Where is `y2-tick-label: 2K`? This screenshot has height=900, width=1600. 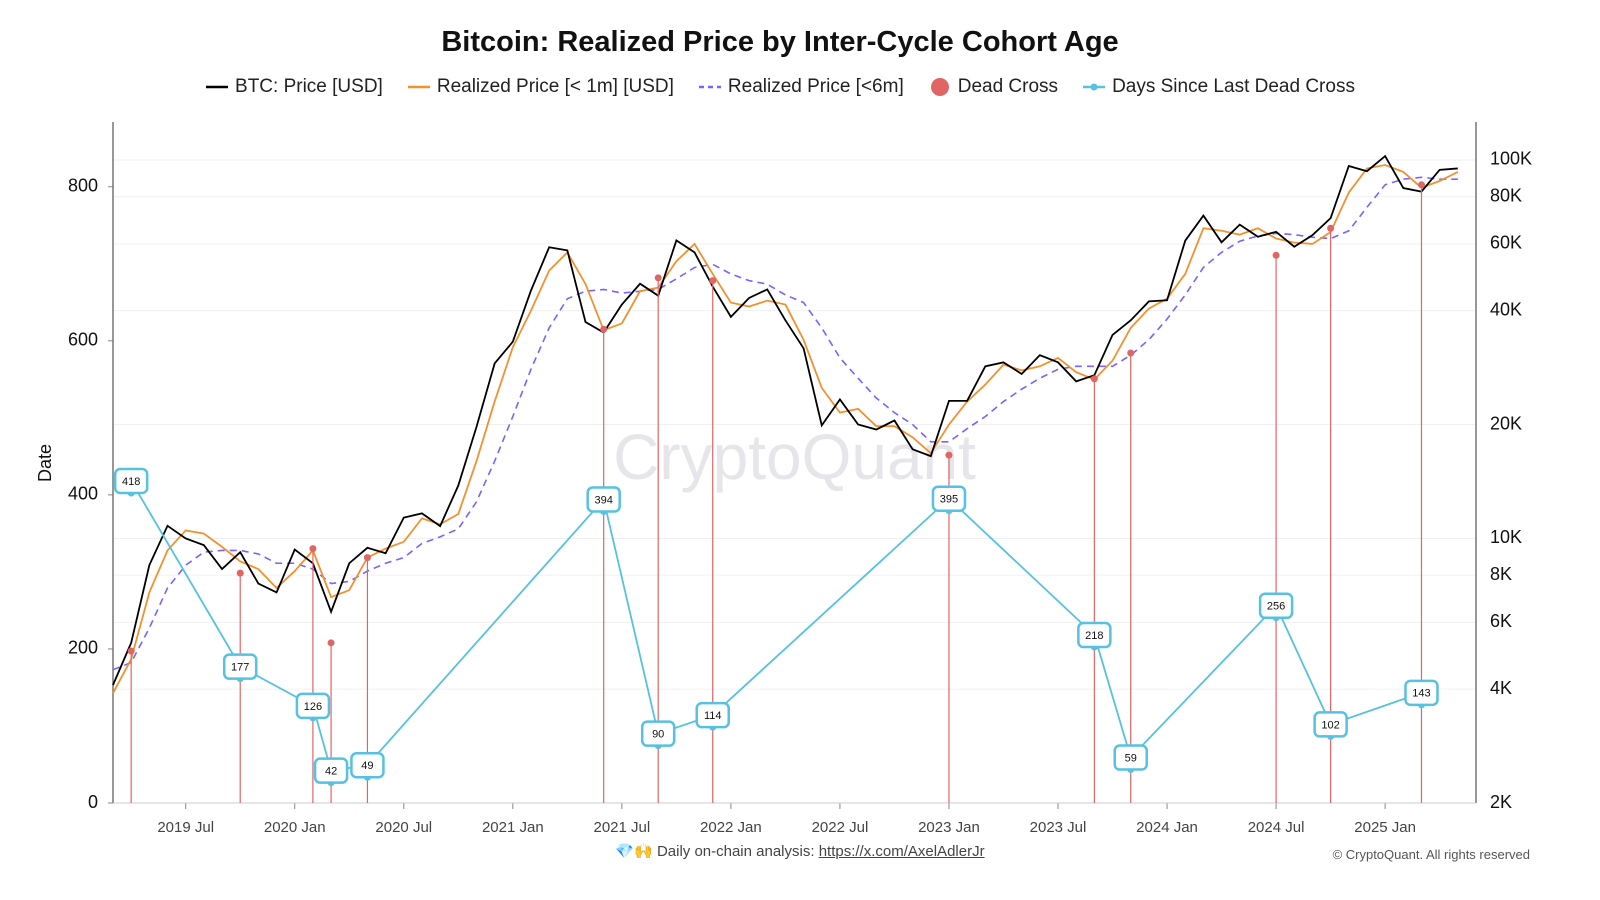
y2-tick-label: 2K is located at coordinates (1501, 802).